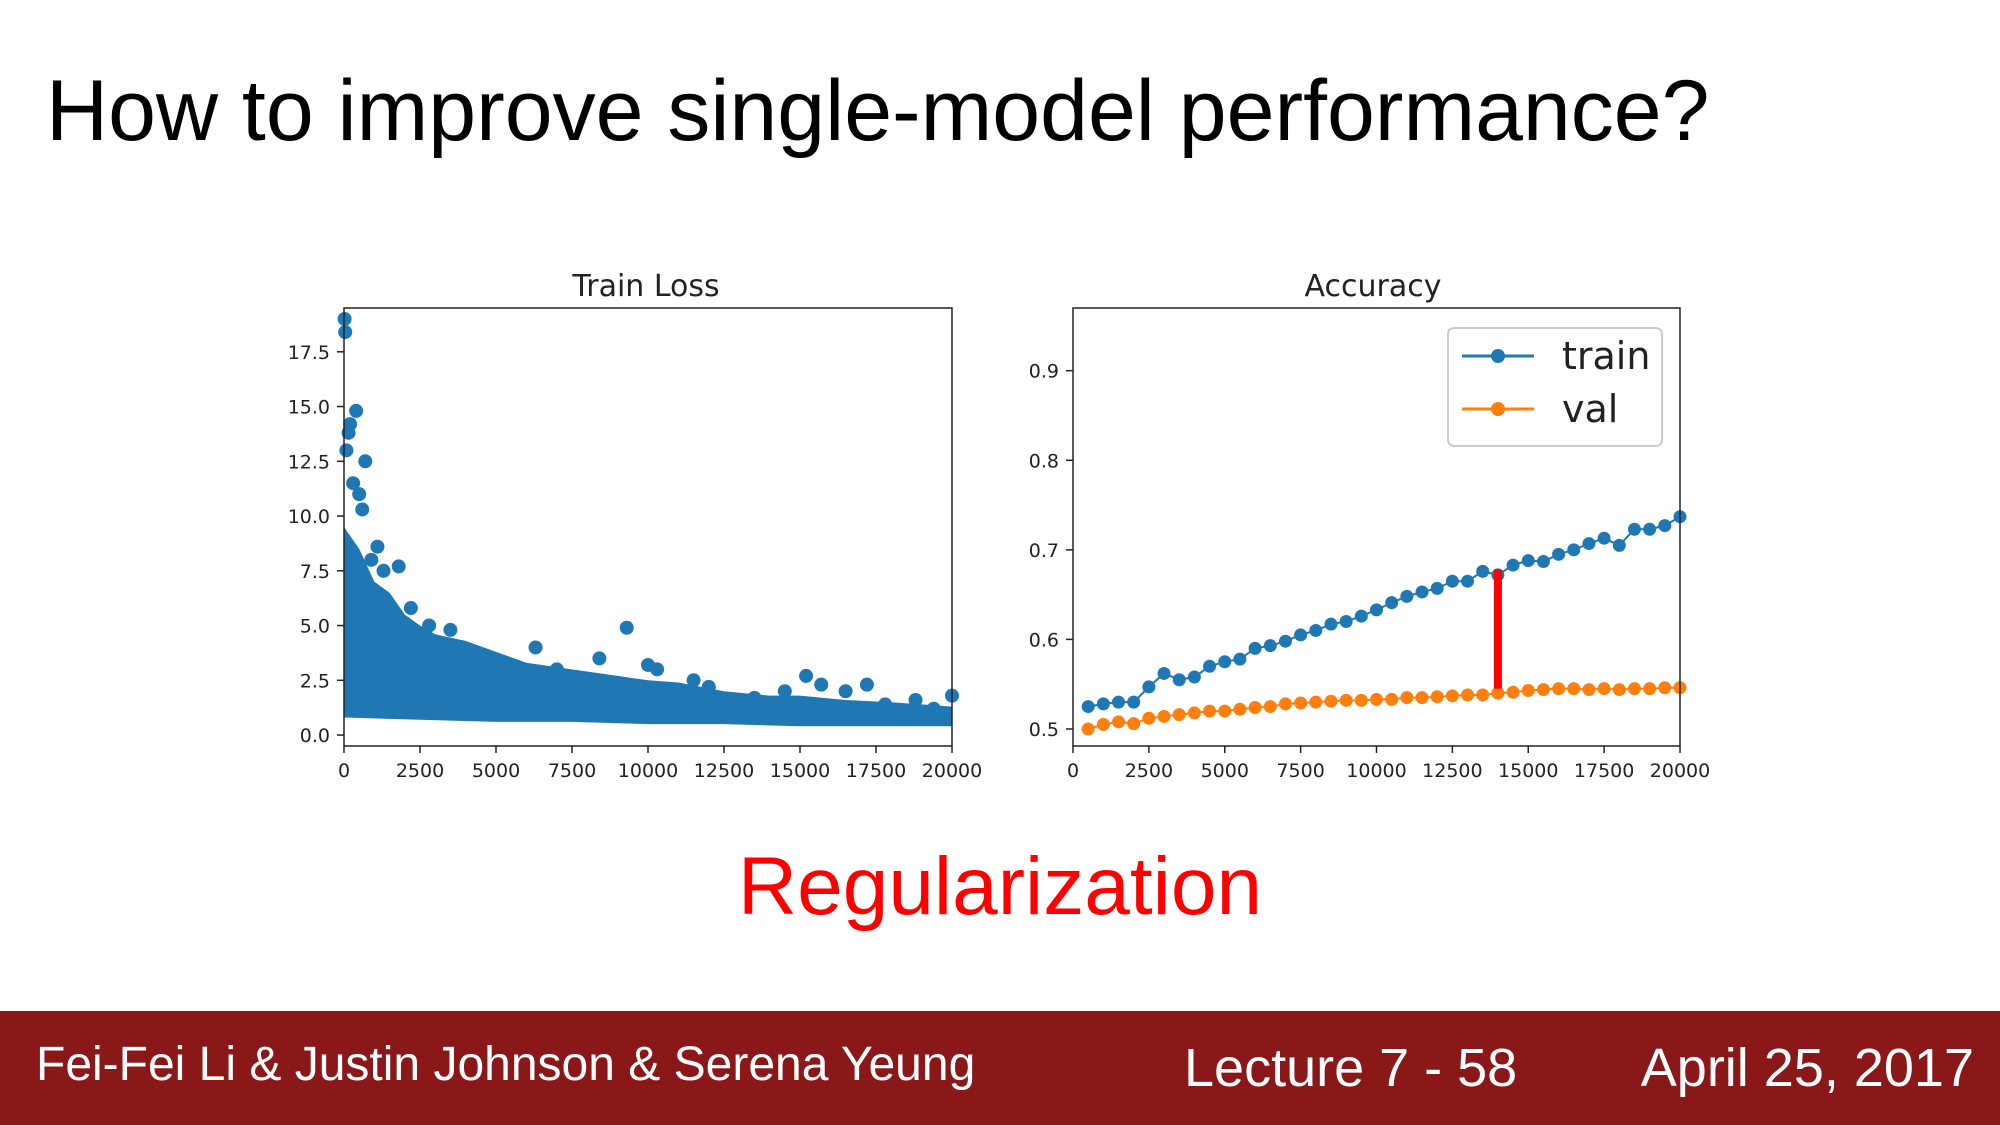 Image resolution: width=2000 pixels, height=1125 pixels. Describe the element at coordinates (1807, 1068) in the screenshot. I see `footer-date: April 25, 2017` at that location.